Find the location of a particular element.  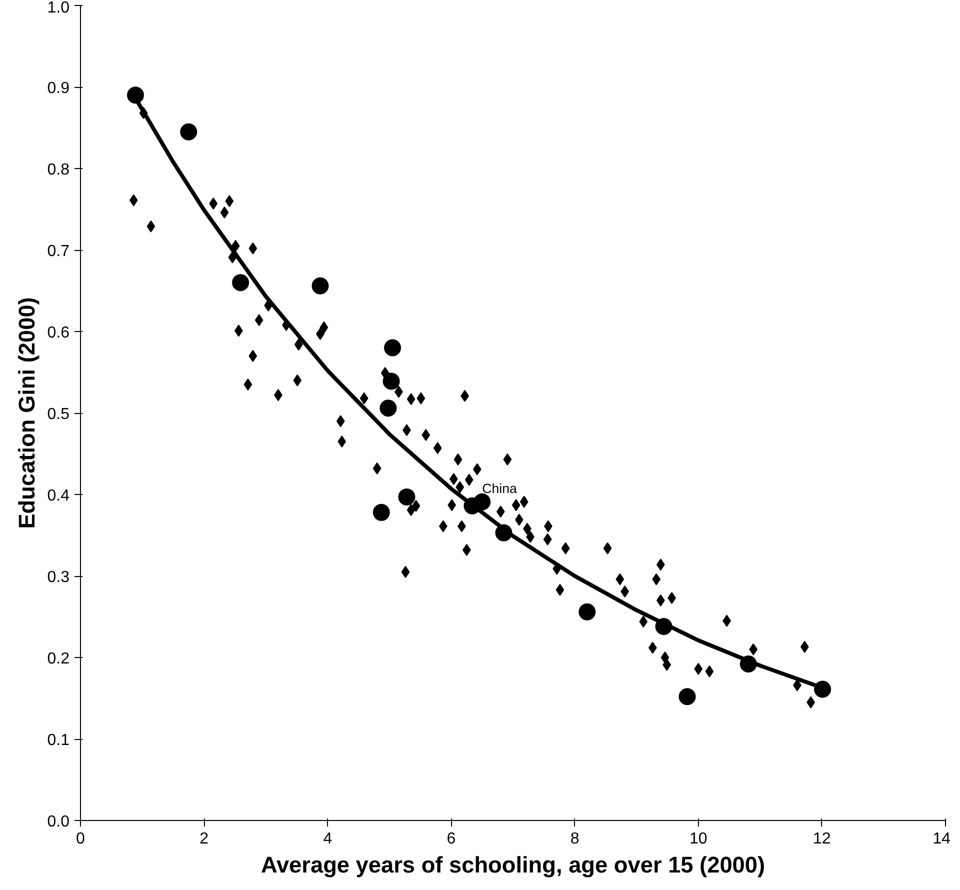

y-tick-label: 0.4 is located at coordinates (58, 496).